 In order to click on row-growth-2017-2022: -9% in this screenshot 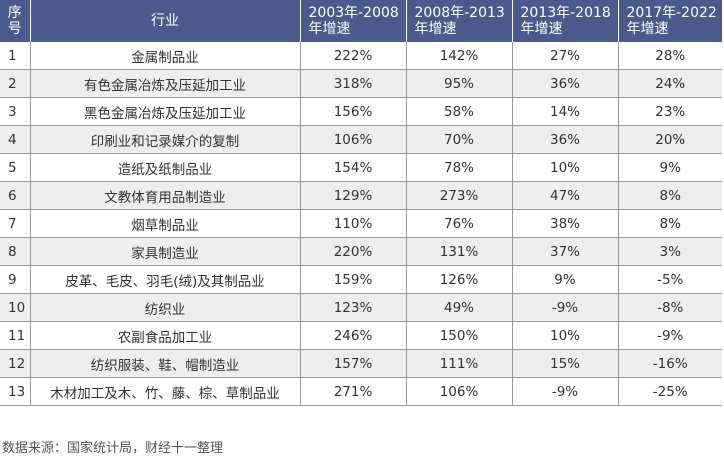, I will do `click(670, 335)`.